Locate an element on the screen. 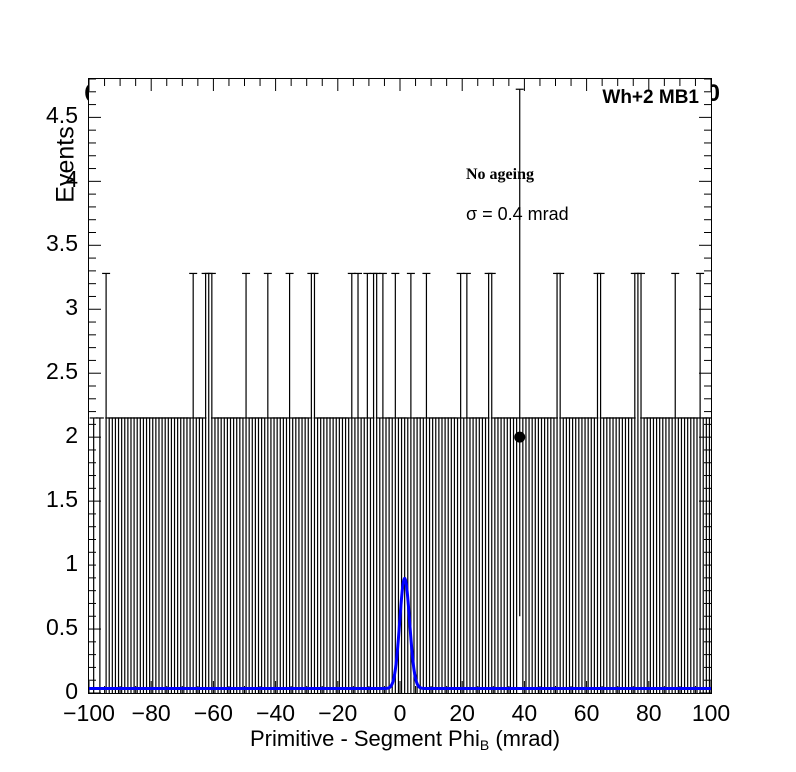 Image resolution: width=796 pixels, height=772 pixels. gaussian-fit-curve is located at coordinates (400, 634).